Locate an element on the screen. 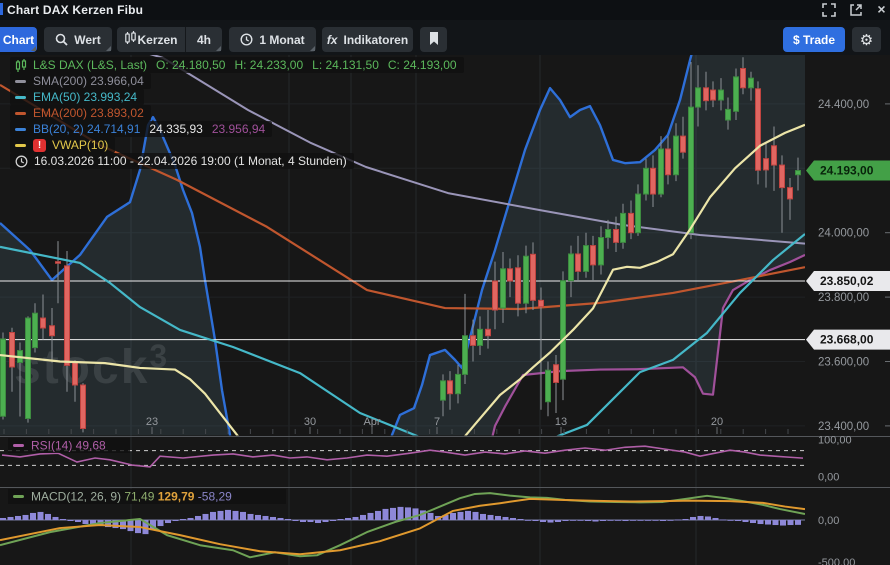 The width and height of the screenshot is (890, 565). rsi-line is located at coordinates (402, 456).